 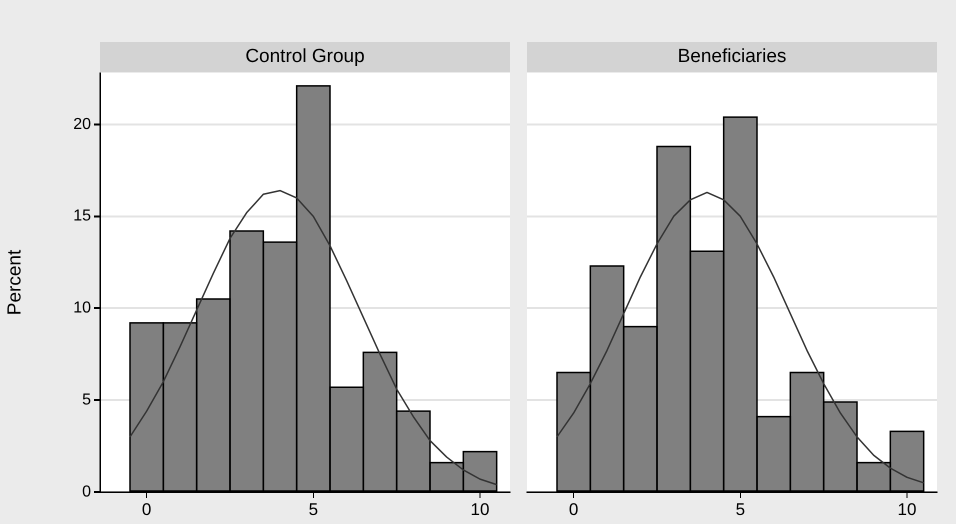 What do you see at coordinates (87, 400) in the screenshot?
I see `y-tick-label: 5` at bounding box center [87, 400].